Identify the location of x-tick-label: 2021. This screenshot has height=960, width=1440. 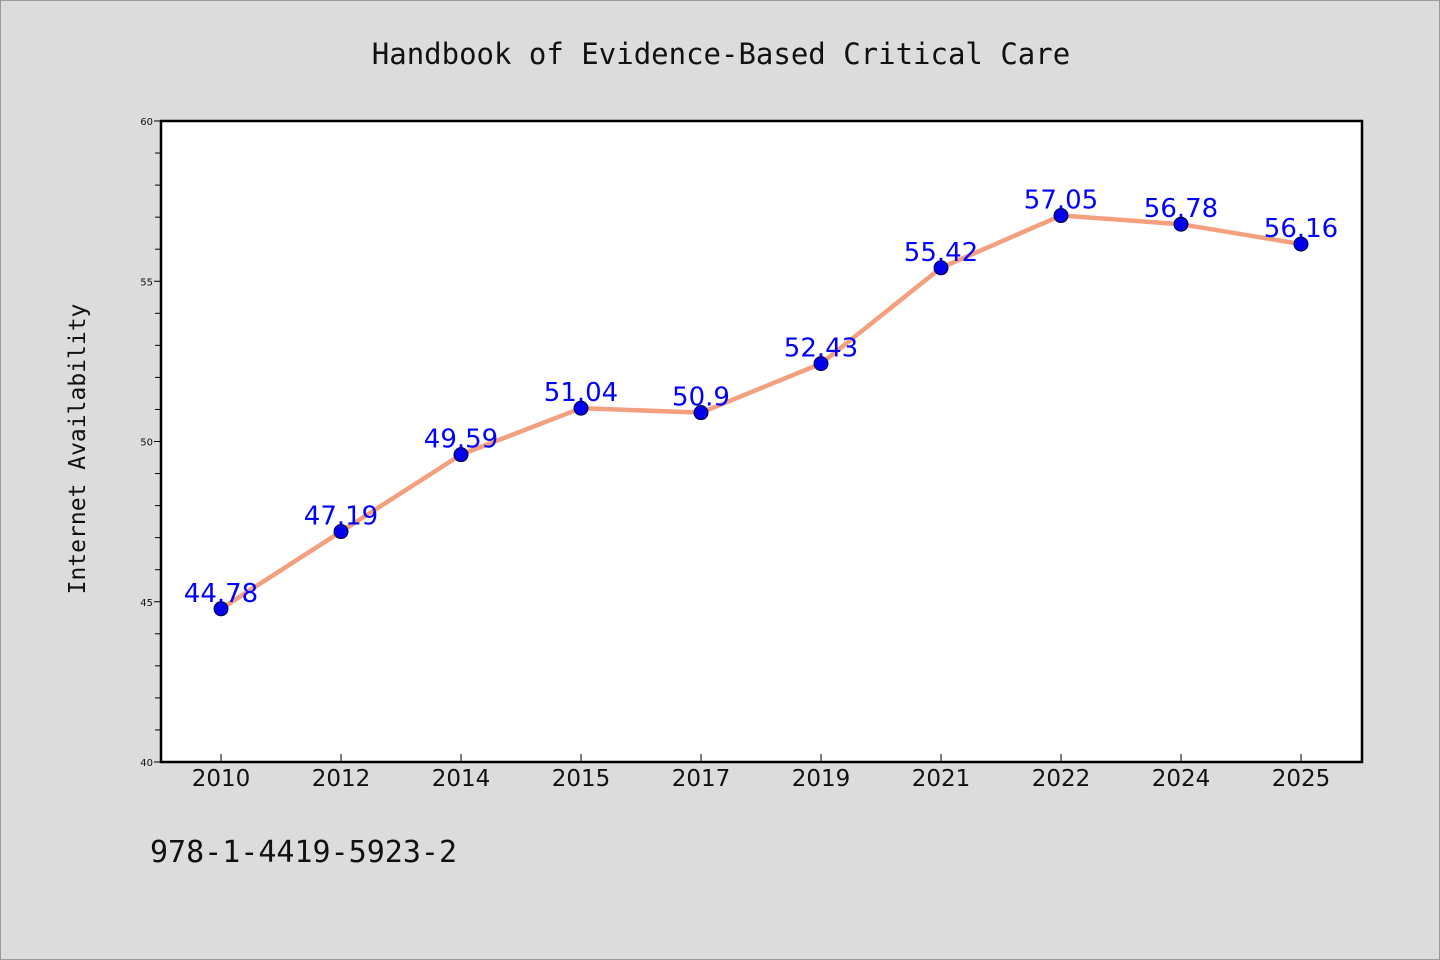
(941, 779).